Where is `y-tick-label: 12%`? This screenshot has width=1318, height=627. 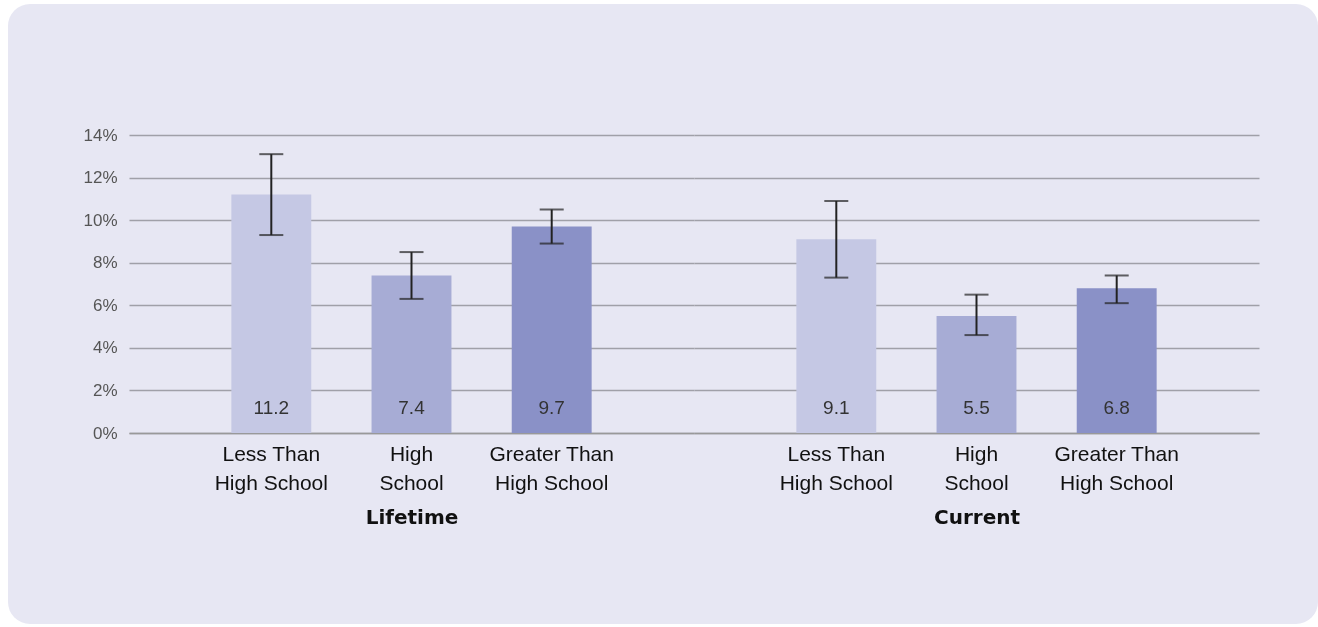 y-tick-label: 12% is located at coordinates (100, 178).